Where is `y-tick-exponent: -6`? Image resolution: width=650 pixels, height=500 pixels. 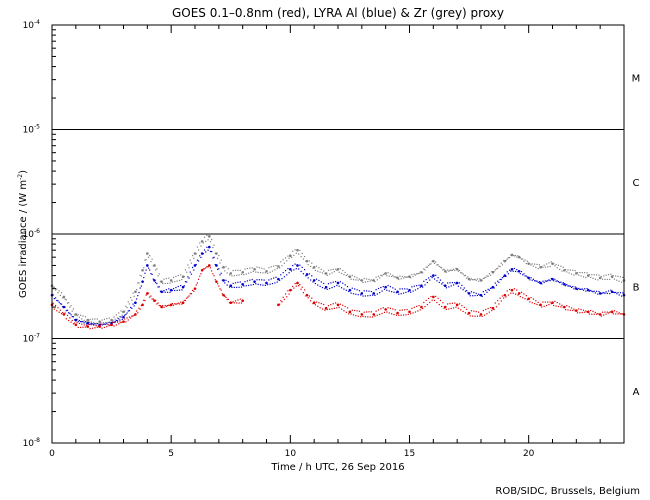
y-tick-exponent: -6 is located at coordinates (37, 231).